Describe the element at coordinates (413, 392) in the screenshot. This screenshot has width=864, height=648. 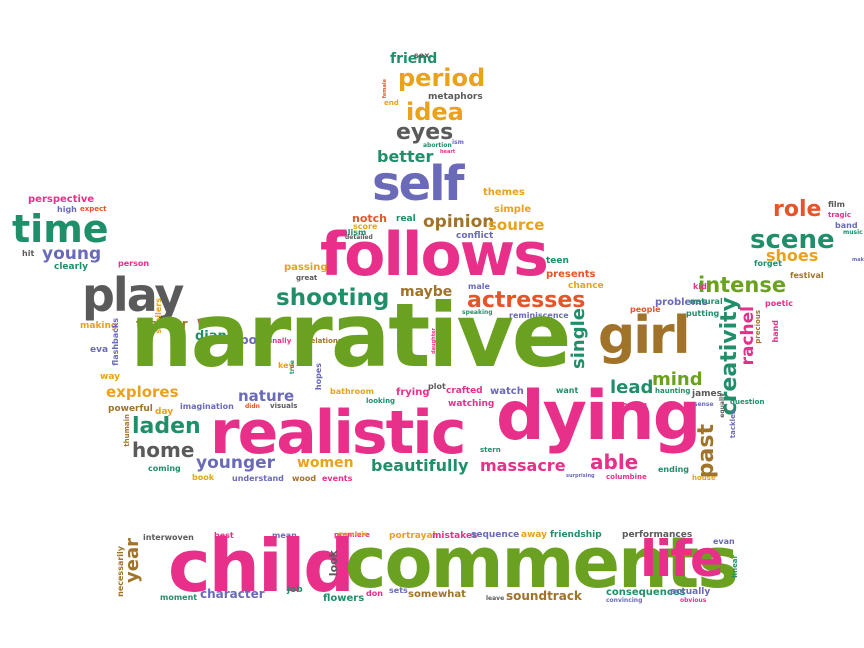
I see `word-frying: frying` at that location.